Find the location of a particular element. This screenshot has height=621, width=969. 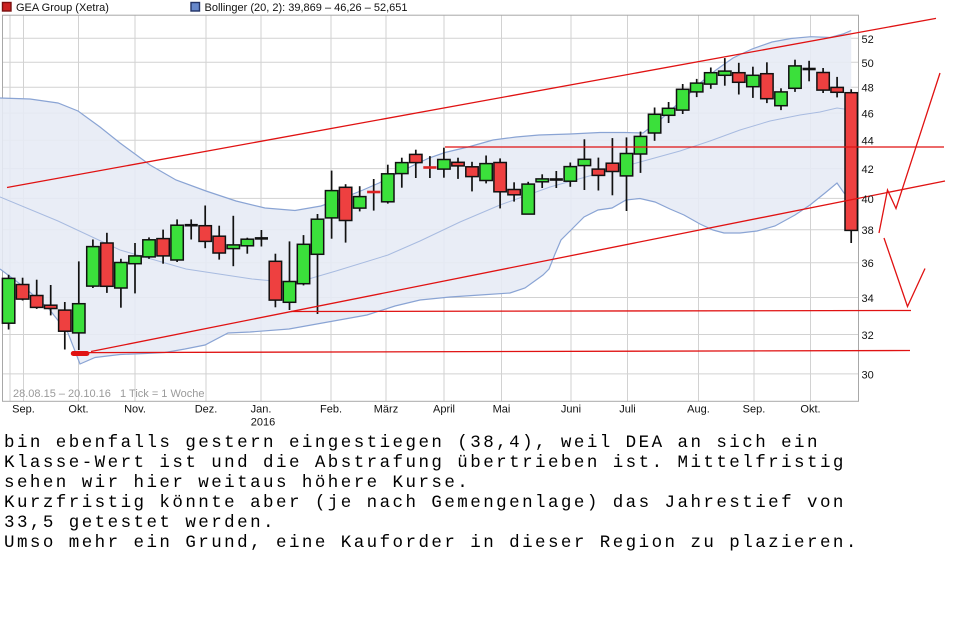

svg-text: 2016 is located at coordinates (263, 423).